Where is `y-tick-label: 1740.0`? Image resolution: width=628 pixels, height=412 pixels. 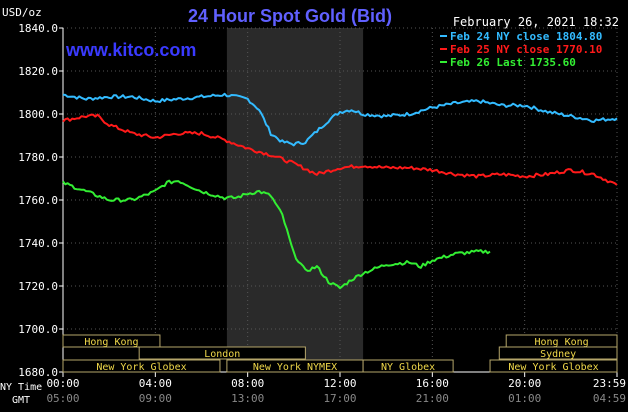
y-tick-label: 1740.0 is located at coordinates (38, 243).